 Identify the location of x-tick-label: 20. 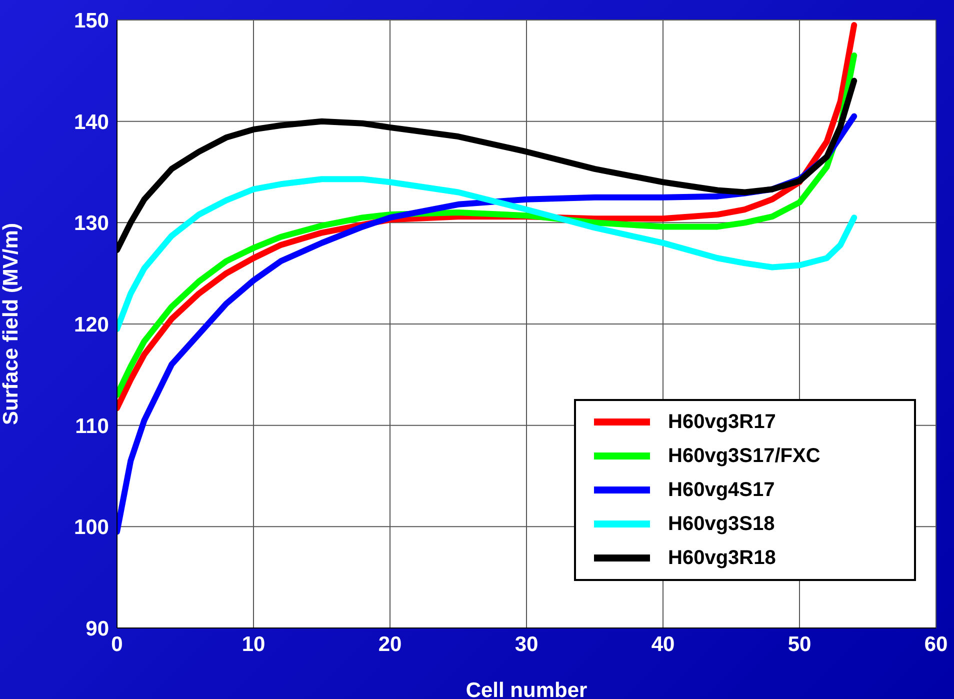
(390, 644).